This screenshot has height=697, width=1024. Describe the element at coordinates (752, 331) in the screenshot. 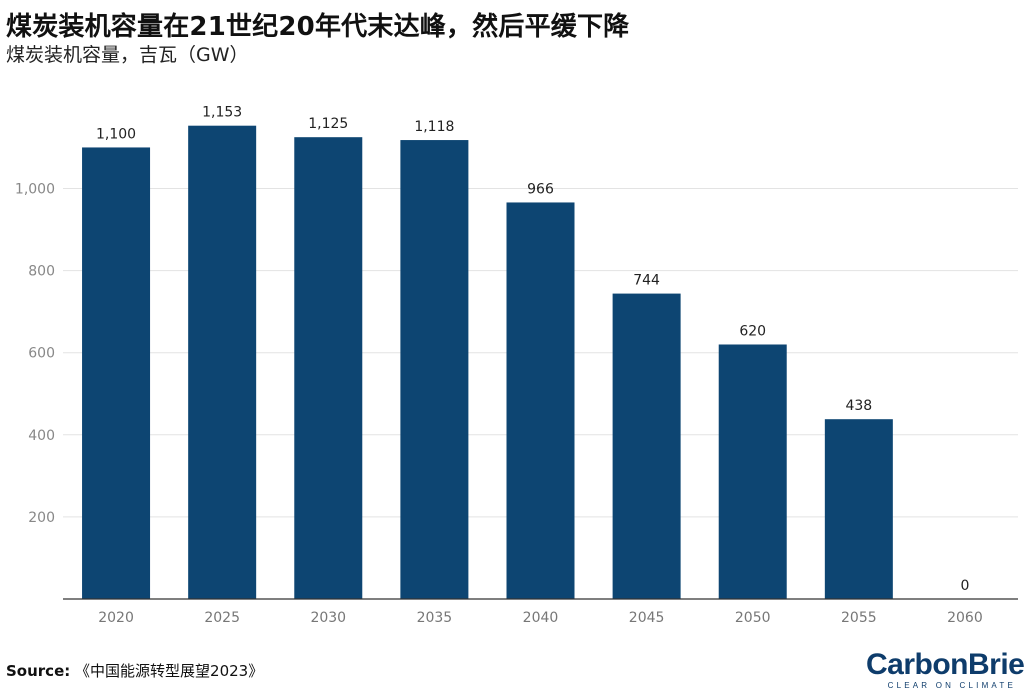

I see `data-label: 620` at that location.